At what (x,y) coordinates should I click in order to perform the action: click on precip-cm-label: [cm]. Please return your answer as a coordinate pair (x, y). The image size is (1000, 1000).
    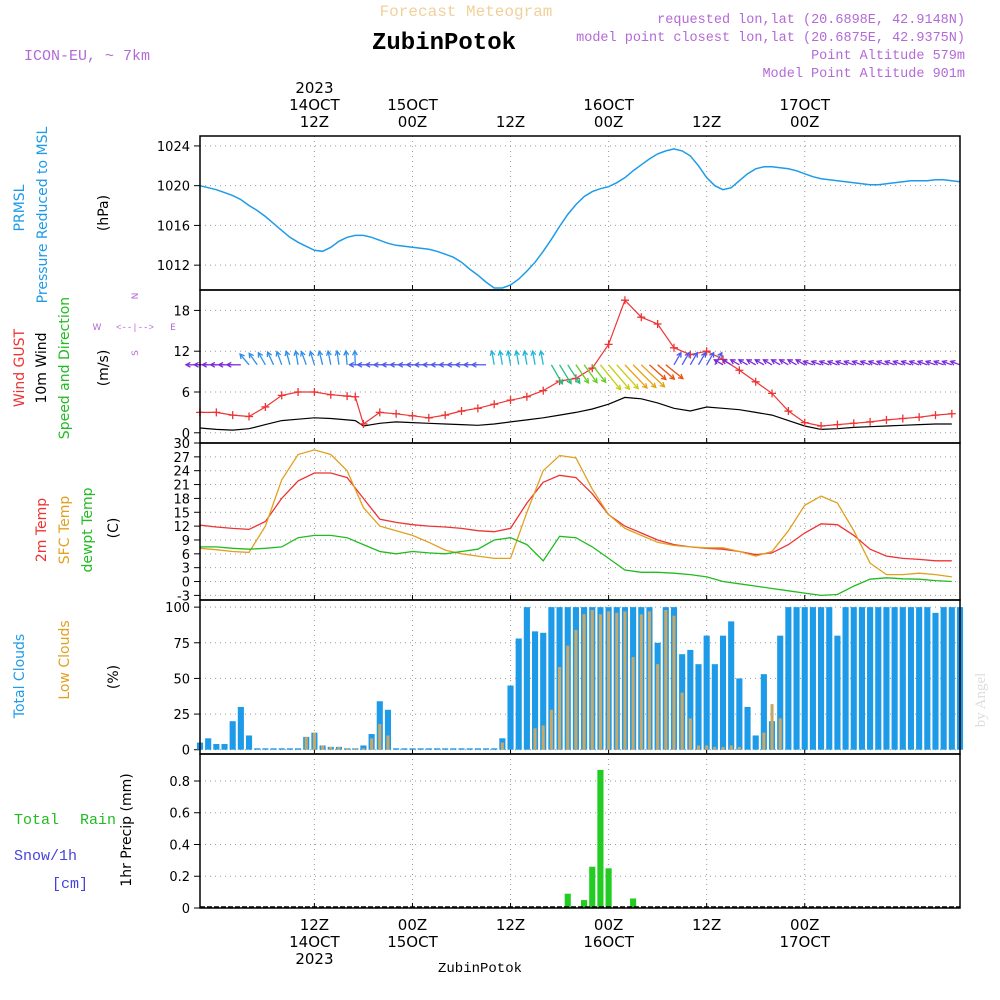
    Looking at the image, I should click on (70, 884).